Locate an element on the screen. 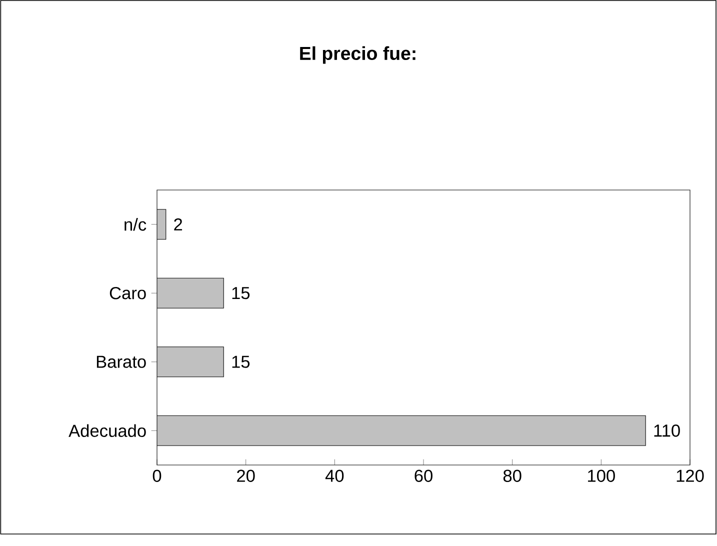 This screenshot has height=546, width=717. x-tick-label: 20 is located at coordinates (246, 476).